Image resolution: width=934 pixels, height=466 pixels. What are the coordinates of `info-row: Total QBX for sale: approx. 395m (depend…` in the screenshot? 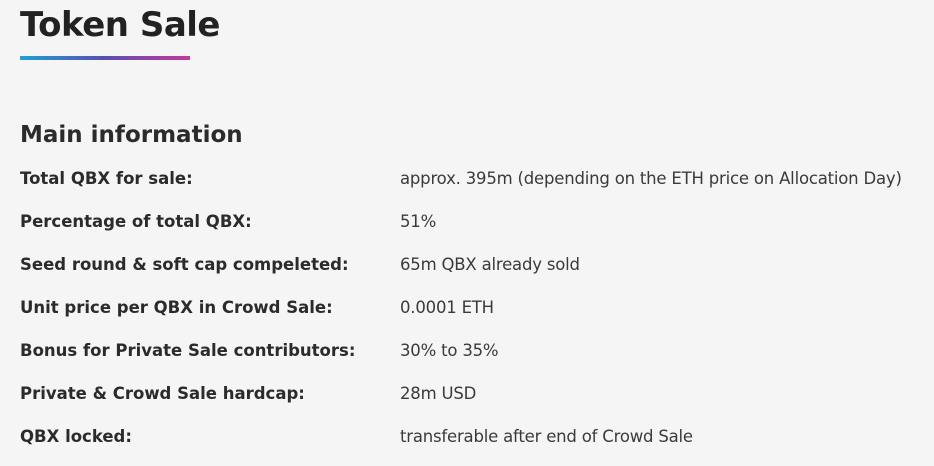 It's located at (477, 180).